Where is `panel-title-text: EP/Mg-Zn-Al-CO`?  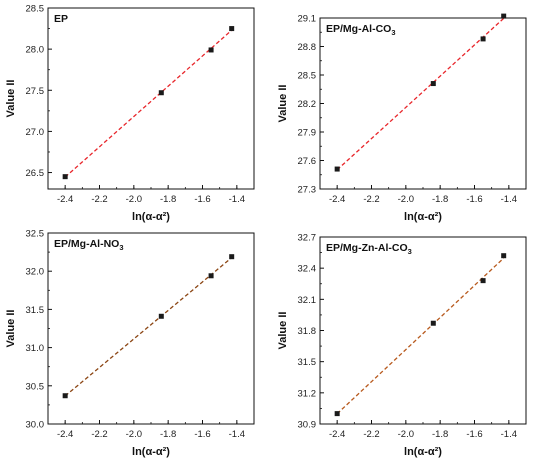
panel-title-text: EP/Mg-Zn-Al-CO is located at coordinates (367, 248).